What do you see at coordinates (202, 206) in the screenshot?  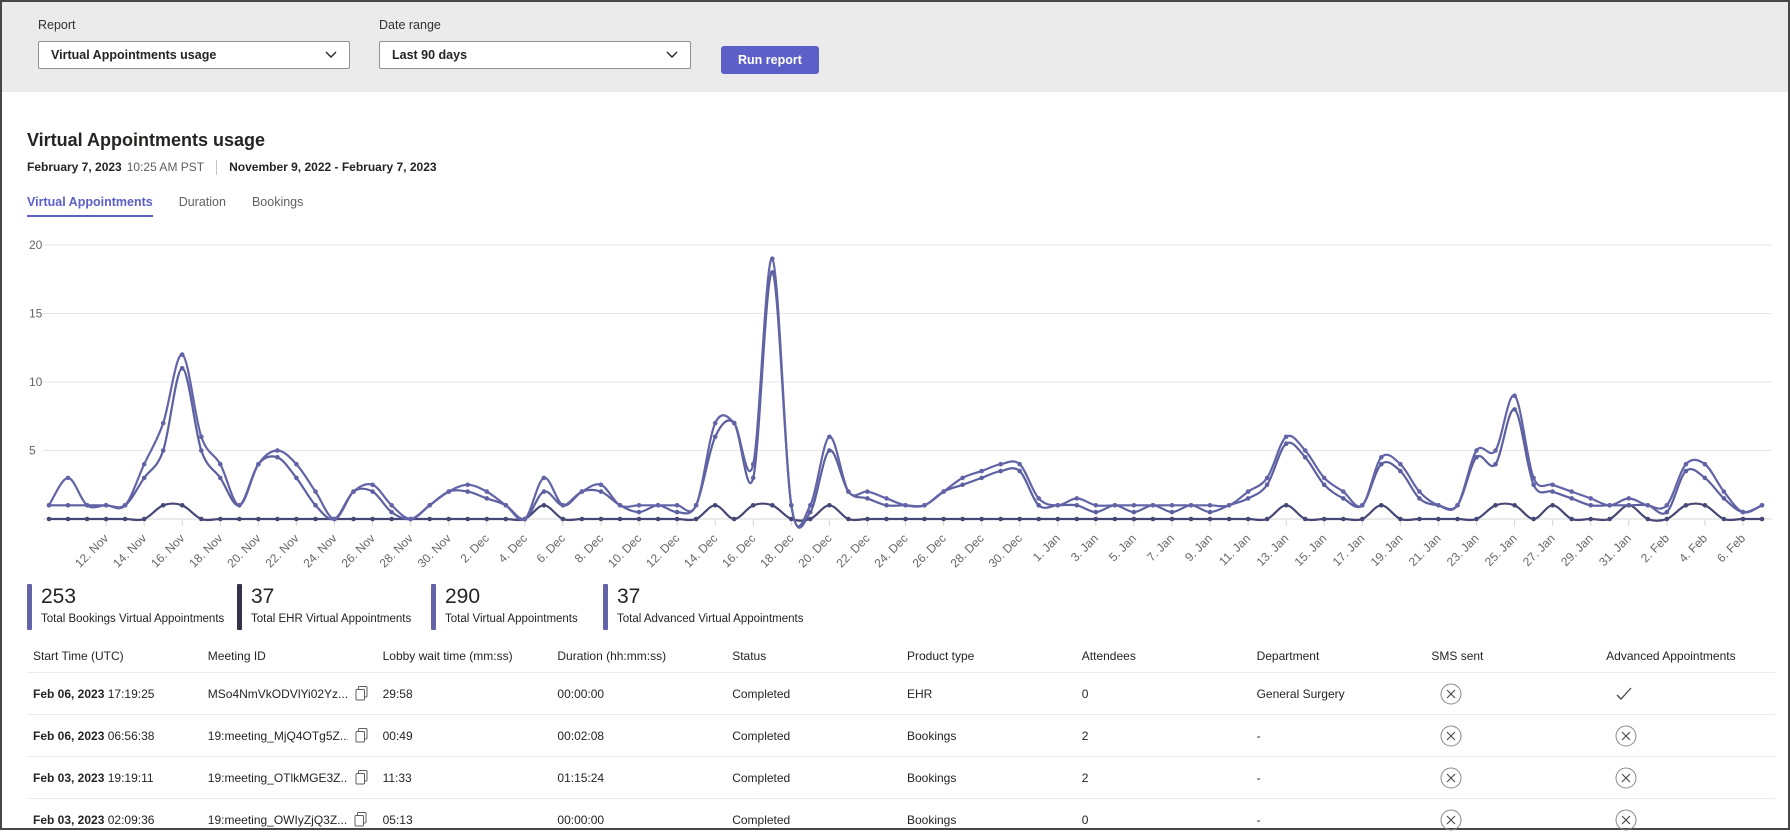 I see `tab-duration: Duration` at bounding box center [202, 206].